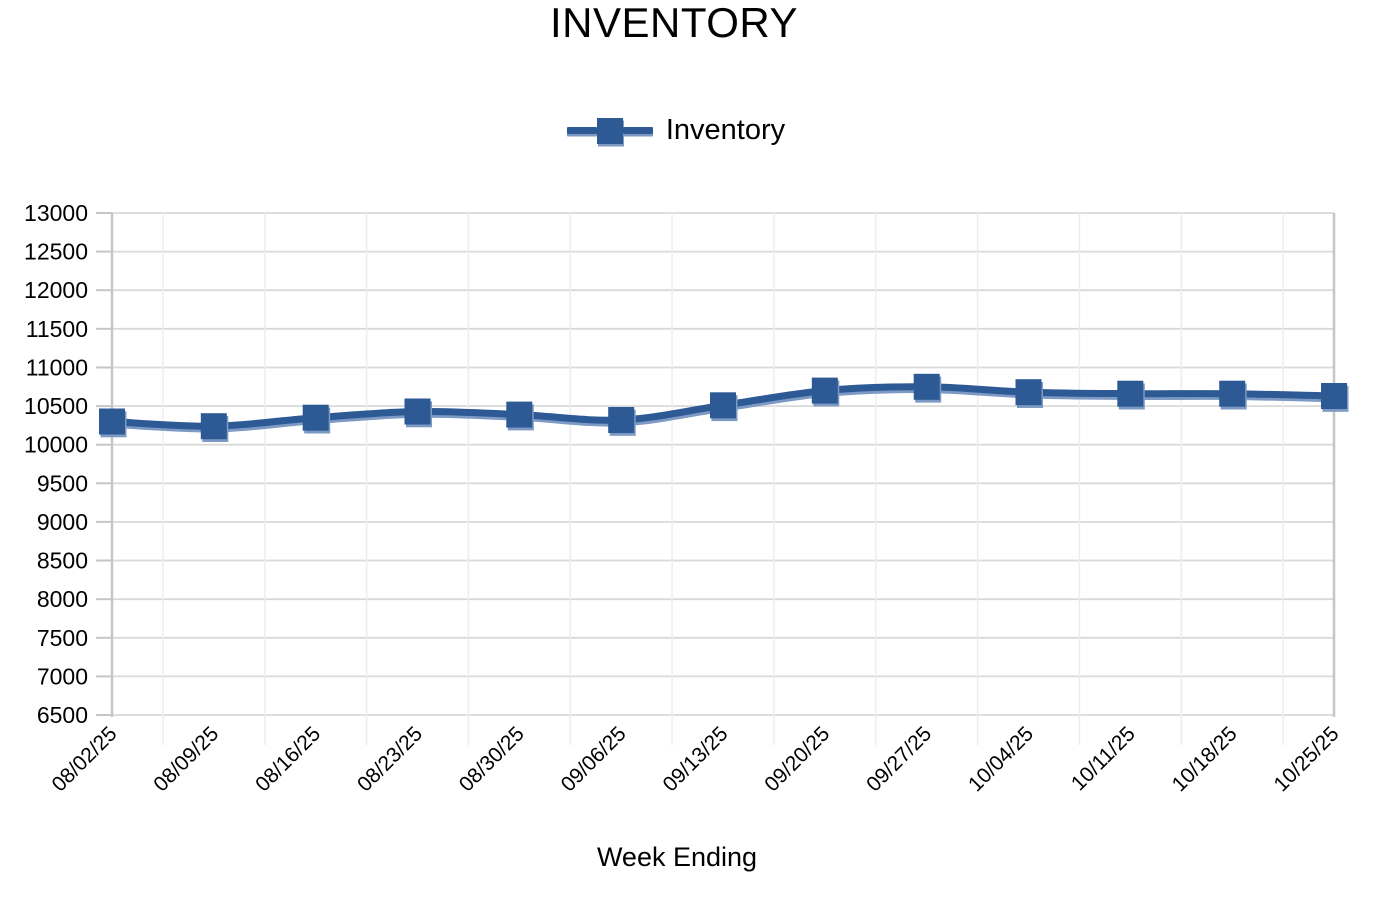  I want to click on legend-square-icon, so click(609, 130).